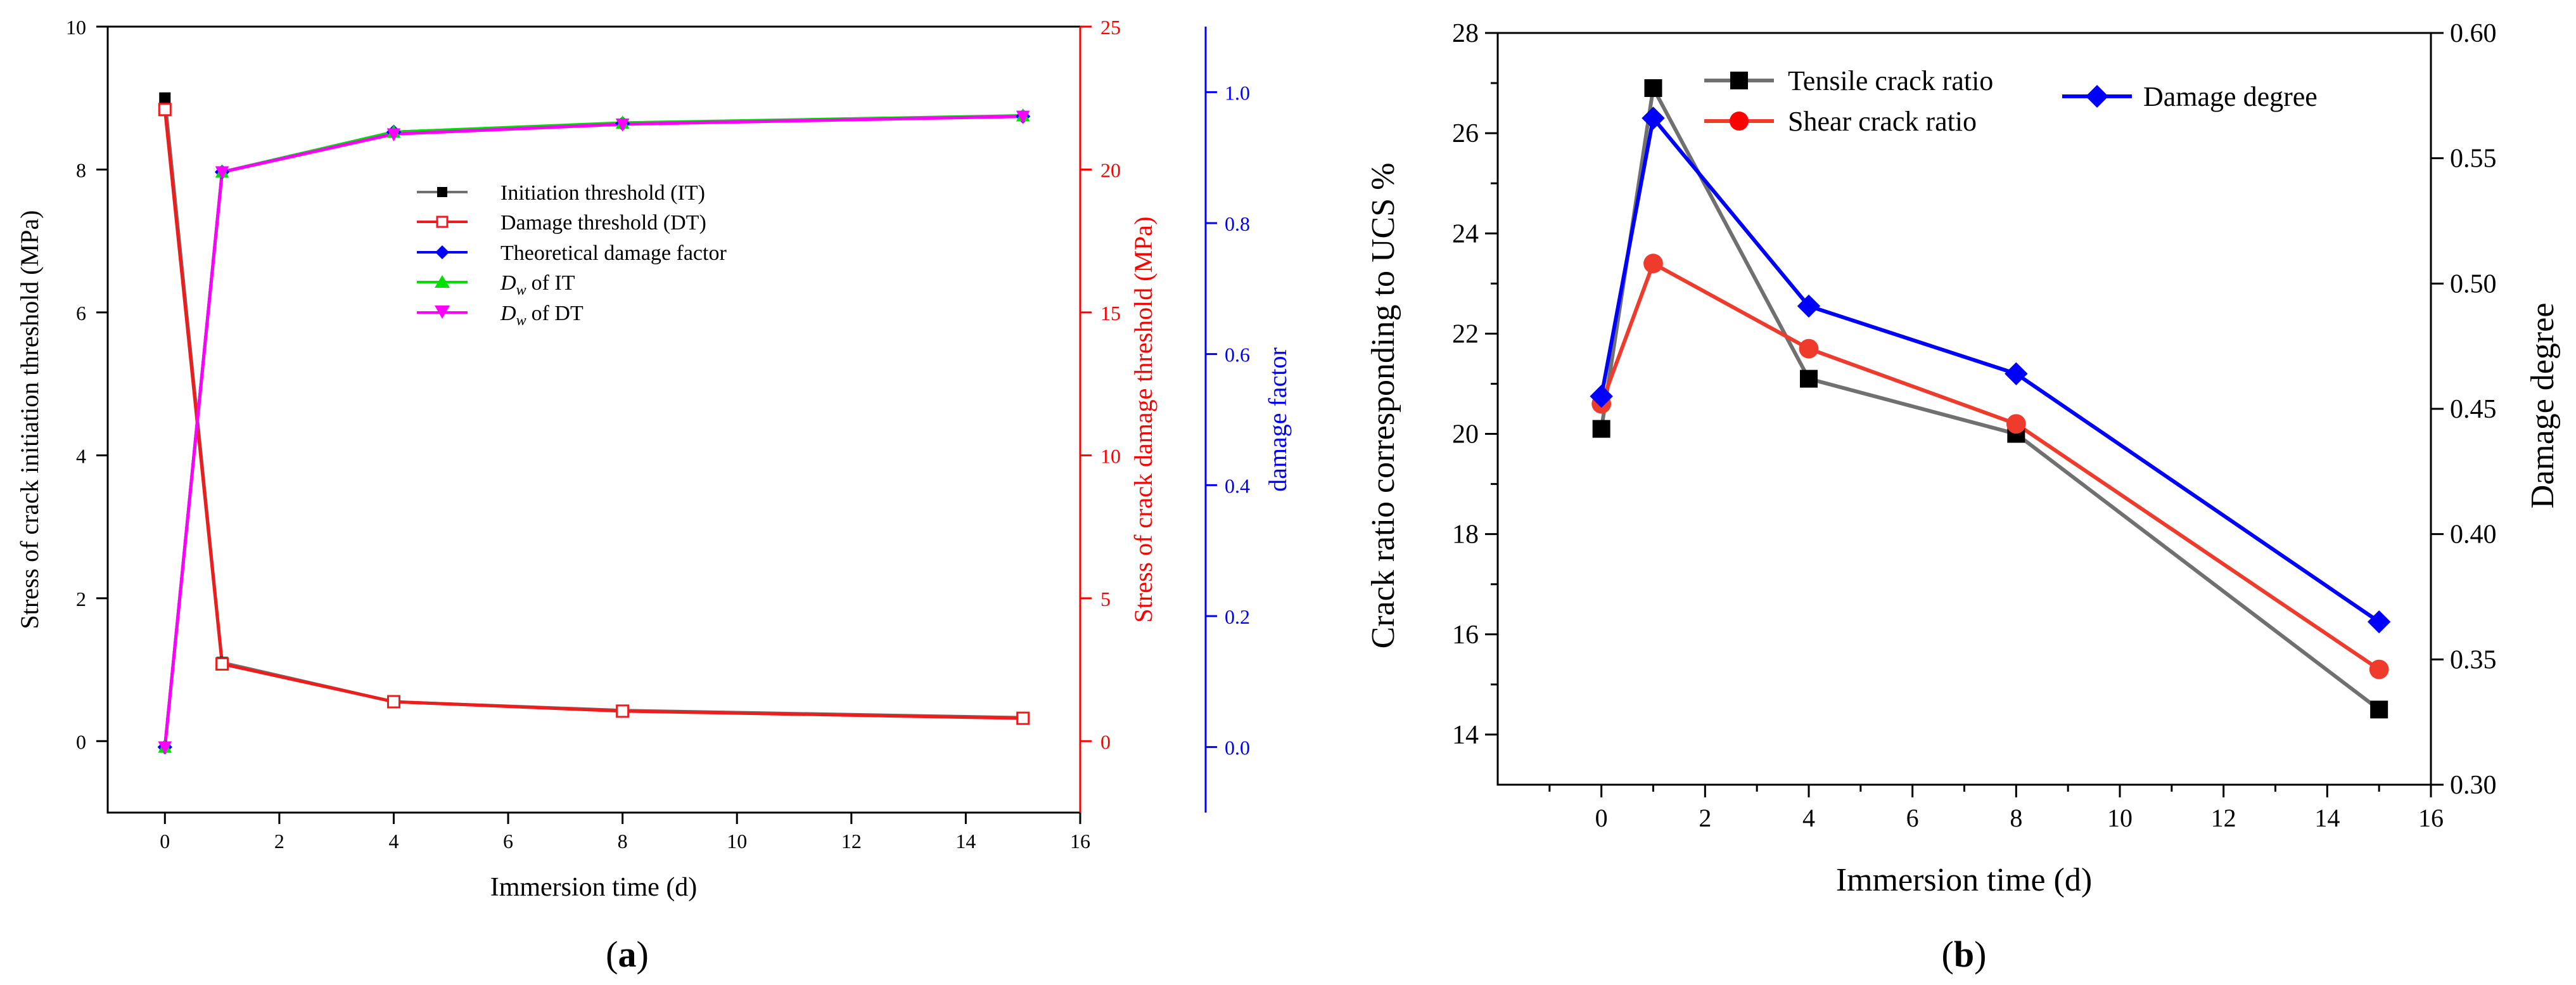  What do you see at coordinates (1105, 599) in the screenshot?
I see `y-right1-tick-label: 5` at bounding box center [1105, 599].